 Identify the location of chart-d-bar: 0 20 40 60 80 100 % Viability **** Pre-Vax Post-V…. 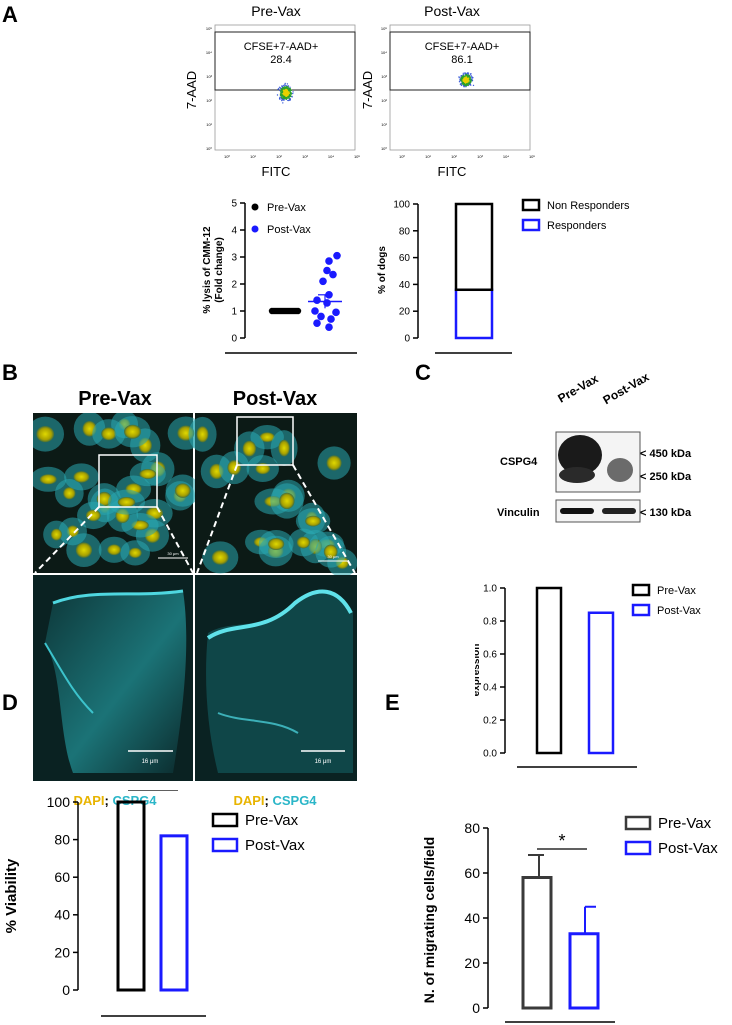
(154, 903).